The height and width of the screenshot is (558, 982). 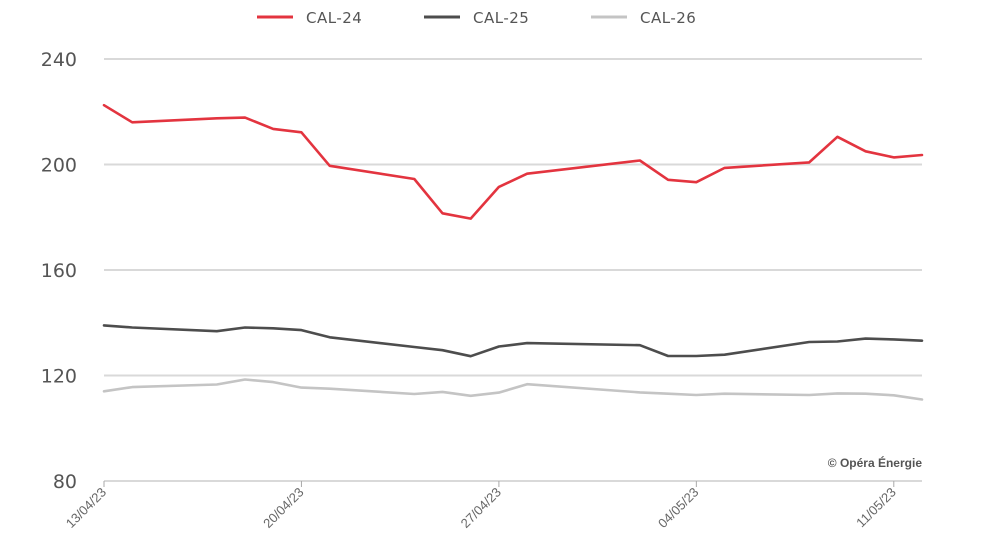 What do you see at coordinates (501, 18) in the screenshot?
I see `legend-label-cal-25: CAL-25` at bounding box center [501, 18].